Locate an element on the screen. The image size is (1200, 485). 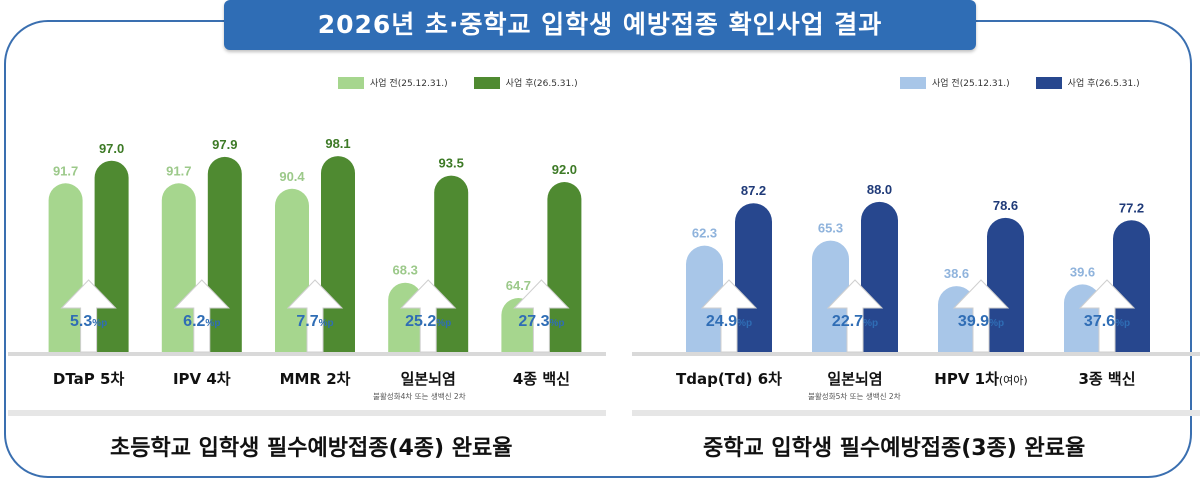
category-label: DTaP 5차 is located at coordinates (89, 379).